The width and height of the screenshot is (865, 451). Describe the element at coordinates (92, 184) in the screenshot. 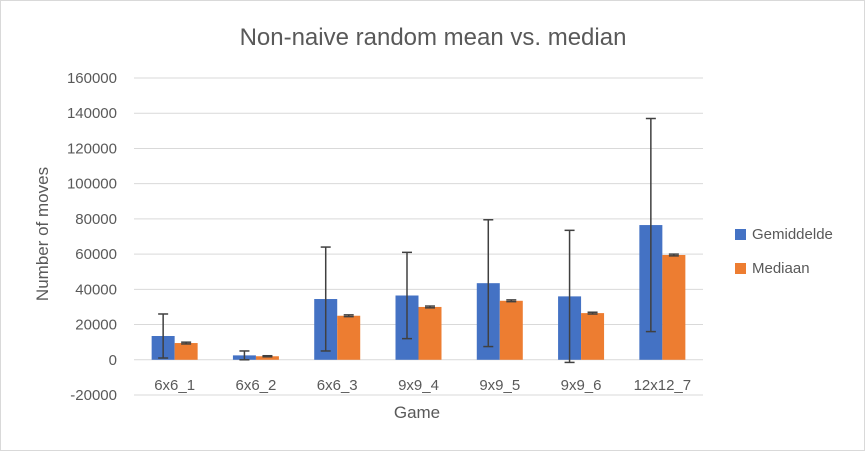

I see `y-tick-label: 100000` at that location.